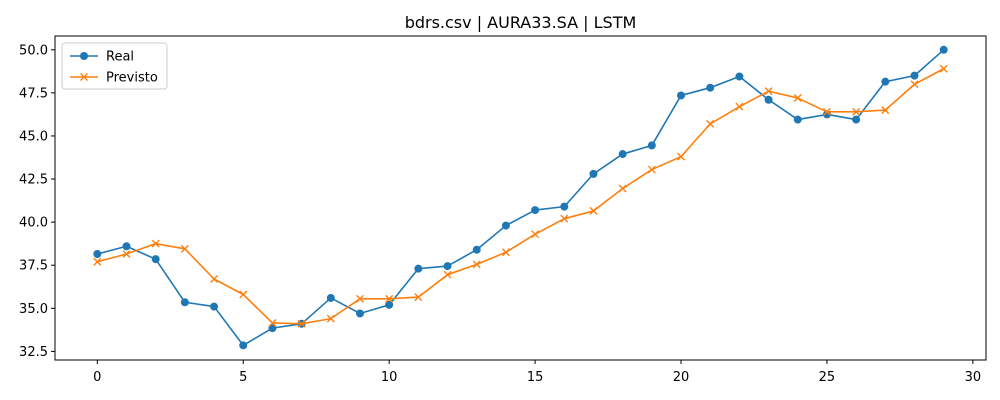  I want to click on y-tick-label: 32.5, so click(33, 352).